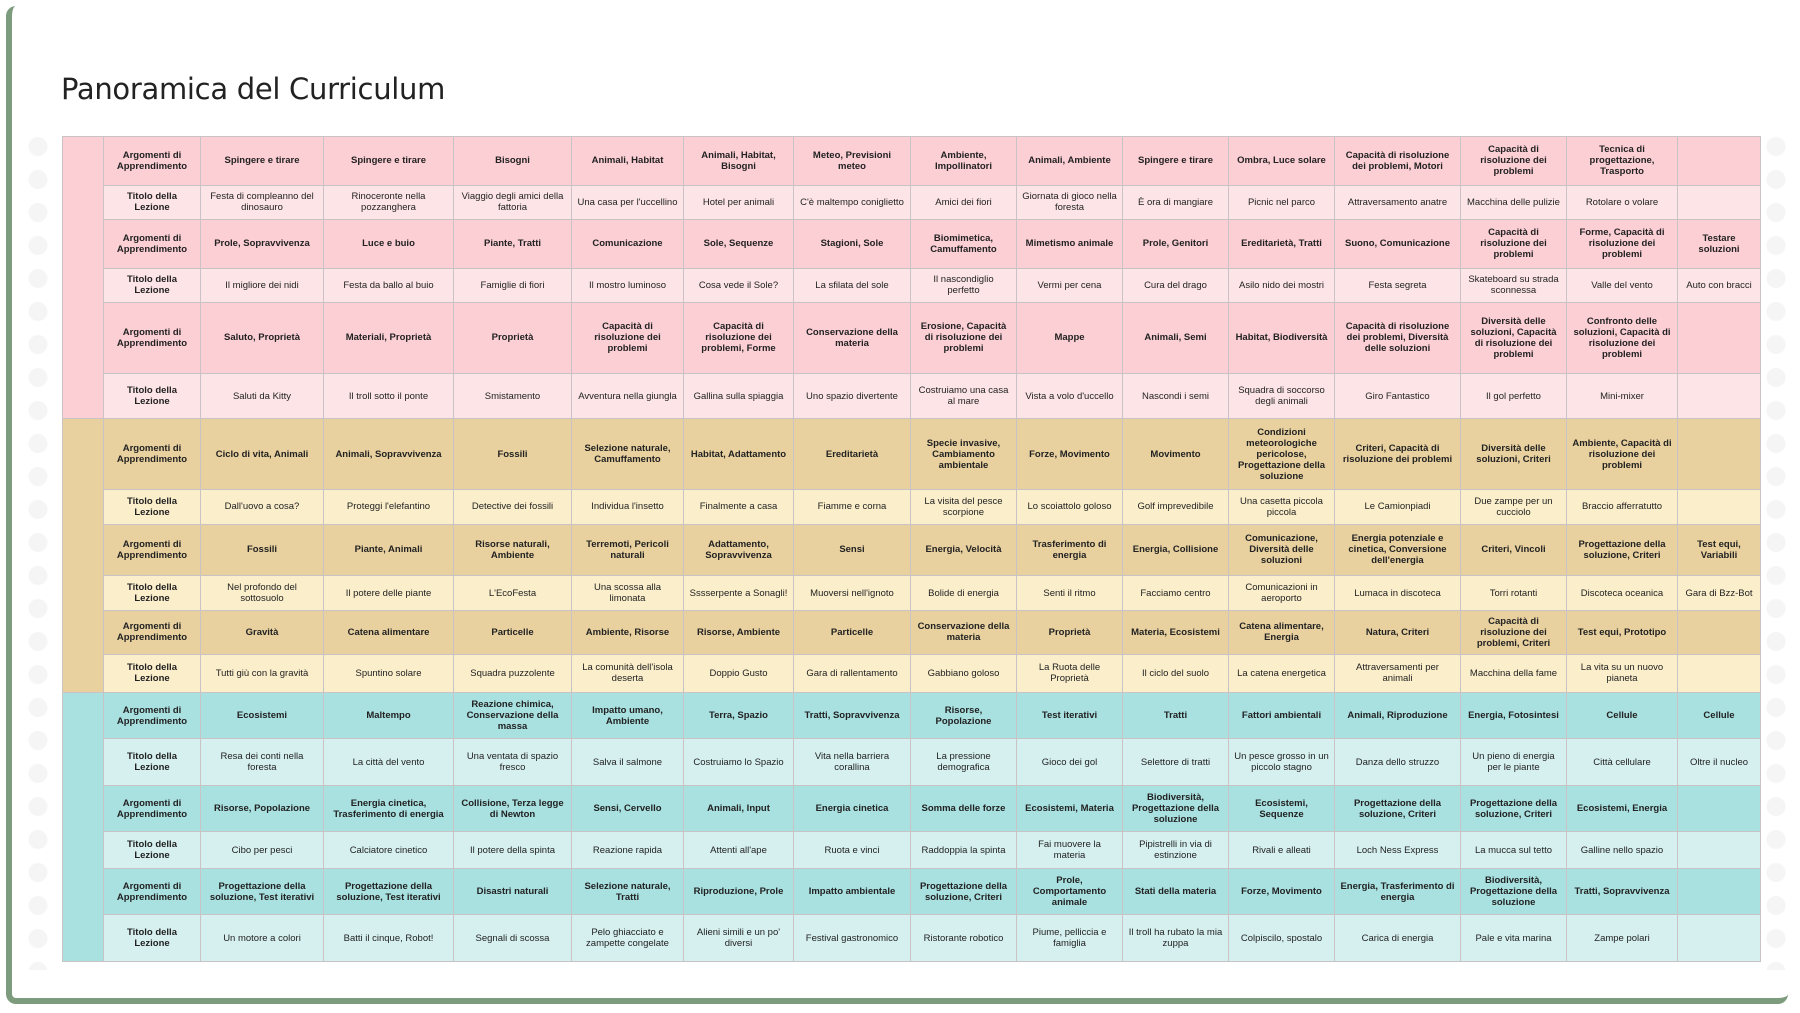 Image resolution: width=1800 pixels, height=1013 pixels. I want to click on lesson-title-cell: Cura del drago, so click(1175, 285).